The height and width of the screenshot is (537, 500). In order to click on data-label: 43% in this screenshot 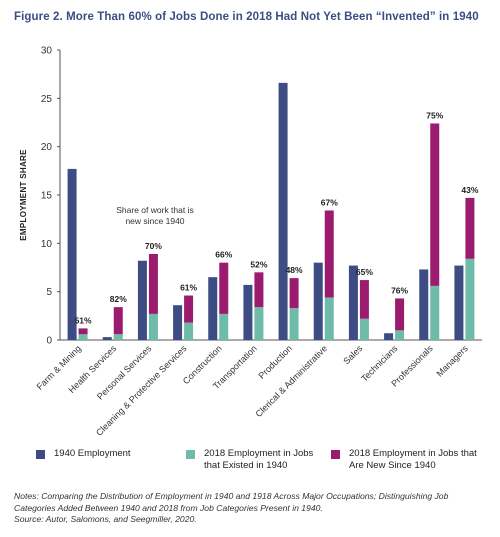, I will do `click(469, 190)`.